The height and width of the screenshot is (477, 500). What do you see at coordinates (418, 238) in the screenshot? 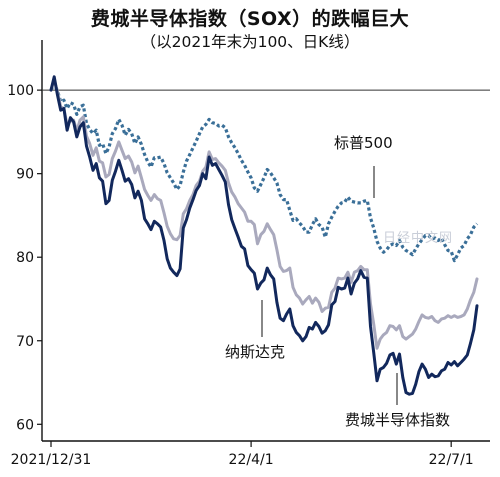
I see `watermark: 日经中文网` at bounding box center [418, 238].